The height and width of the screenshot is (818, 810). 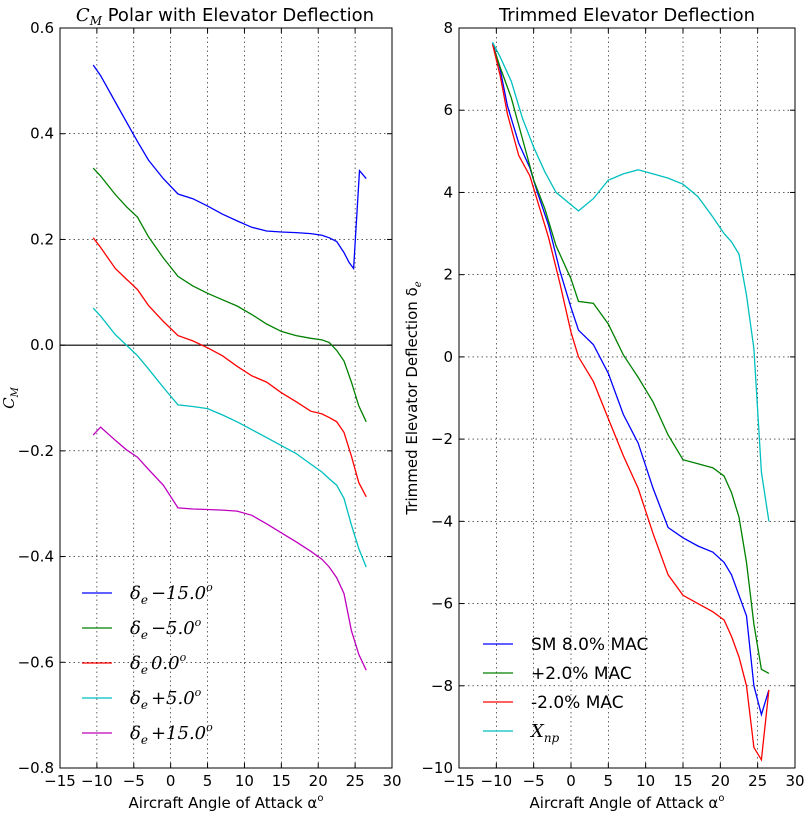 I want to click on cm-polar-legend: δe −15.0o δe −5.0o δe 0.0o δe +5.0o δe +15.0o, so click(x=147, y=664).